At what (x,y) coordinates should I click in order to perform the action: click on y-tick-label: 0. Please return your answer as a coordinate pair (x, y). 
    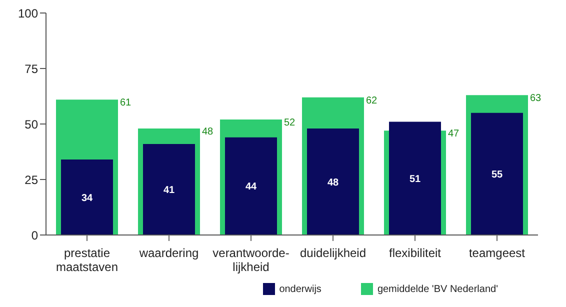
    Looking at the image, I should click on (34, 235).